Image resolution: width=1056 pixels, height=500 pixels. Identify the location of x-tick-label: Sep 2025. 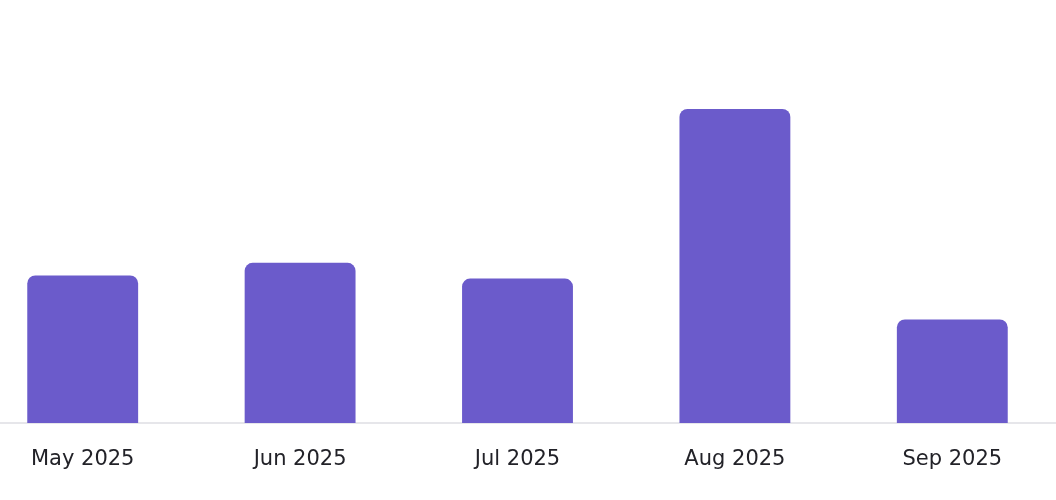
(952, 457).